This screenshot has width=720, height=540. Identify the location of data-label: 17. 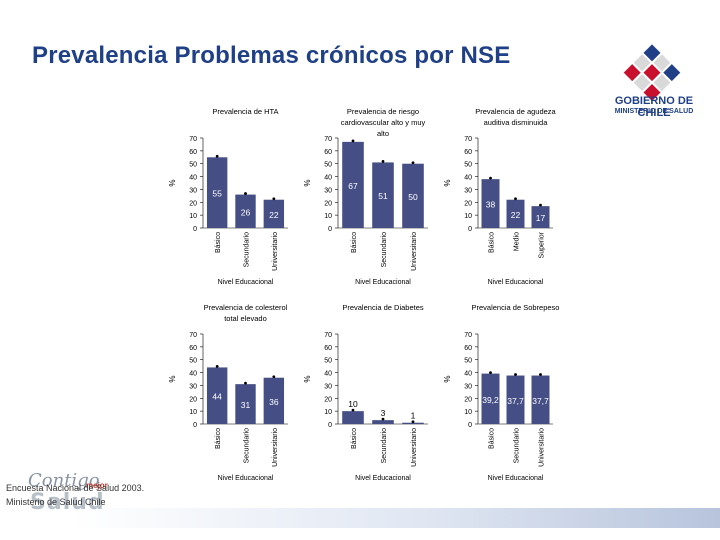
(541, 218).